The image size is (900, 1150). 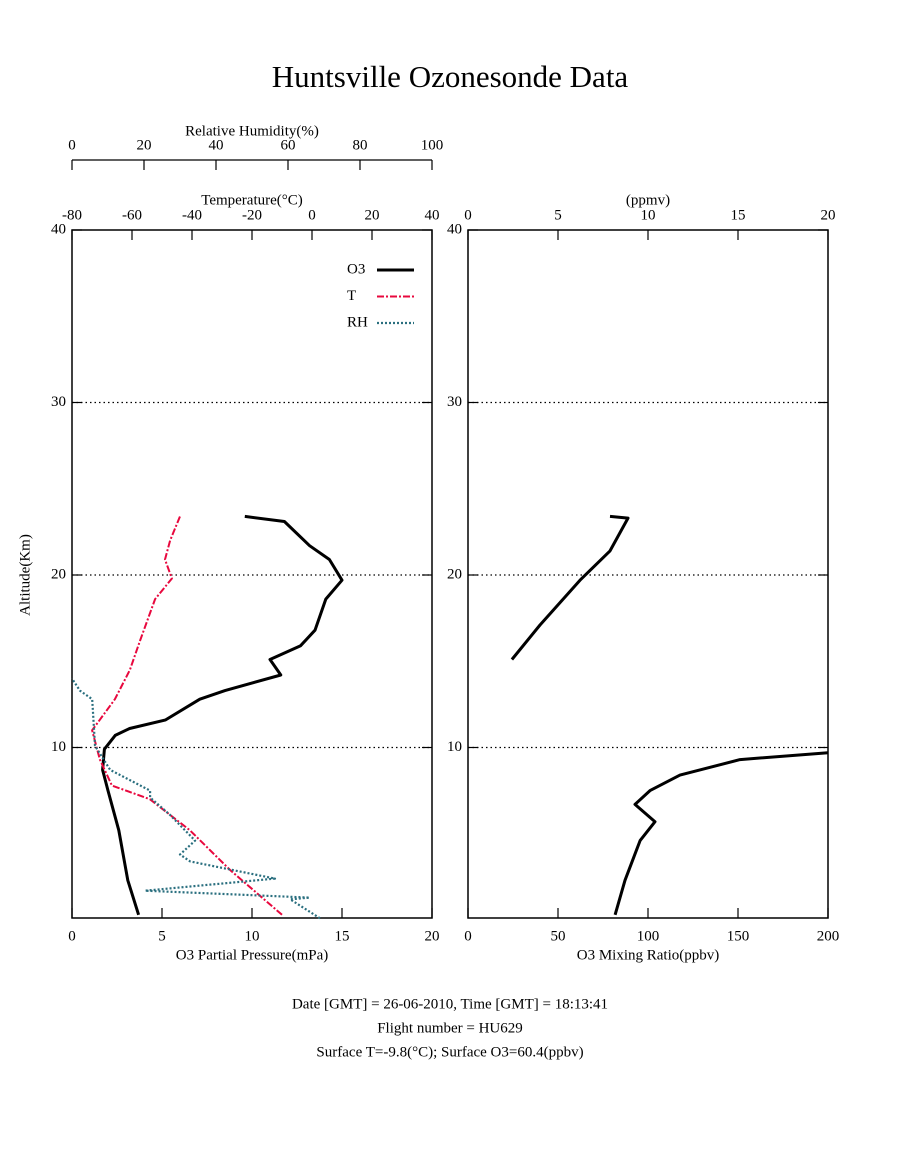 What do you see at coordinates (450, 76) in the screenshot?
I see `chart-title: Huntsville Ozonesonde Data` at bounding box center [450, 76].